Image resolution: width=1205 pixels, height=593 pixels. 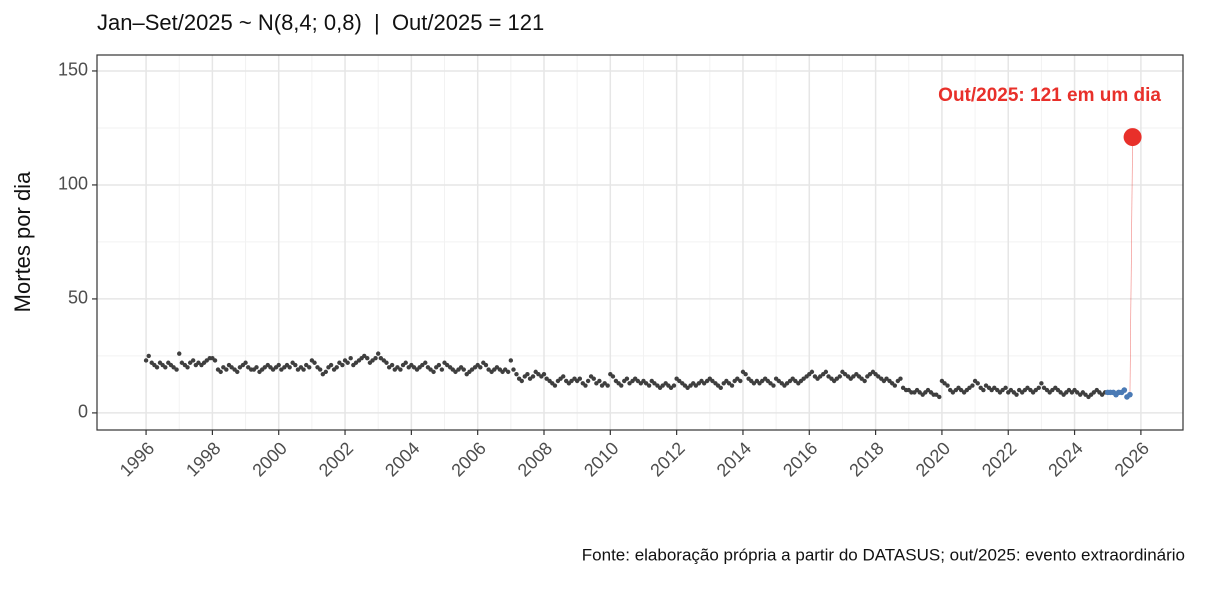 What do you see at coordinates (1049, 95) in the screenshot?
I see `annotation: Out/2025: 121 em um dia` at bounding box center [1049, 95].